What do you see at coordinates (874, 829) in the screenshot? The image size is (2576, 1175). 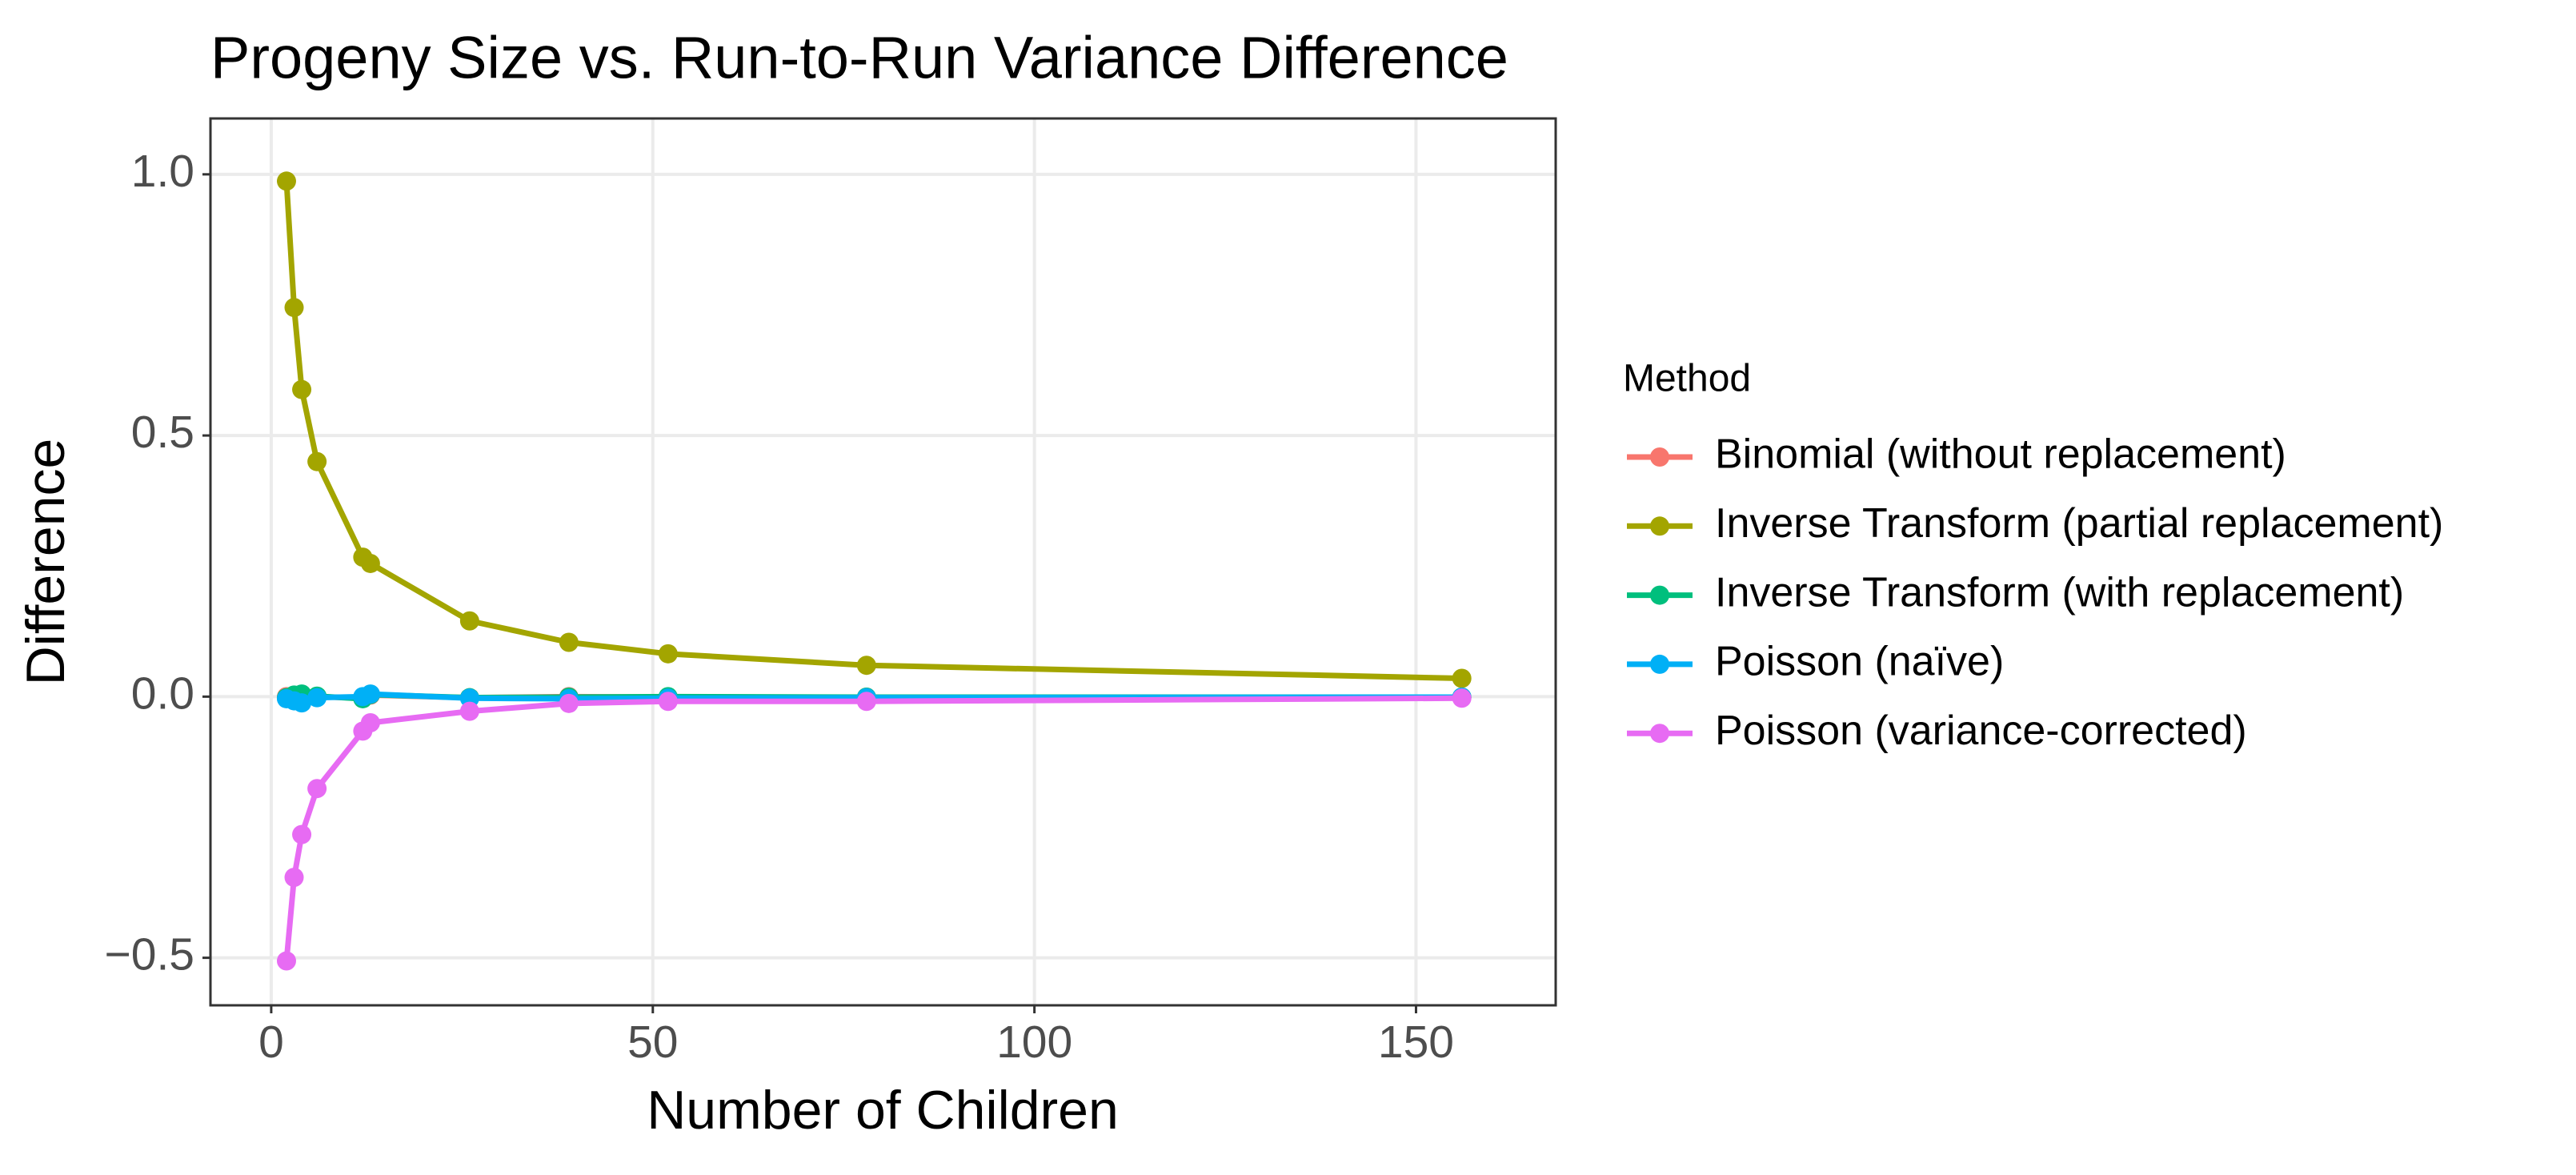 I see `series` at bounding box center [874, 829].